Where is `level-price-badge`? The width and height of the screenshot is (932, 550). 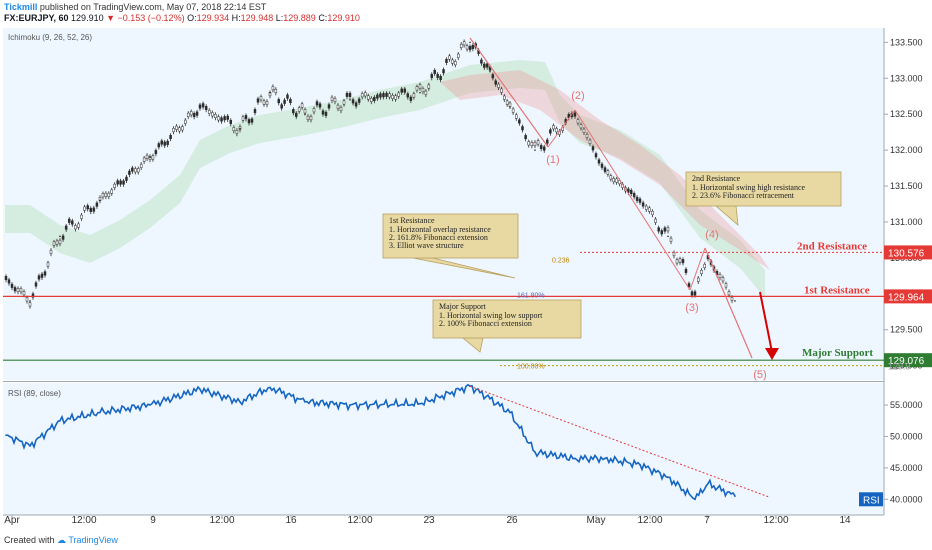 level-price-badge is located at coordinates (908, 252).